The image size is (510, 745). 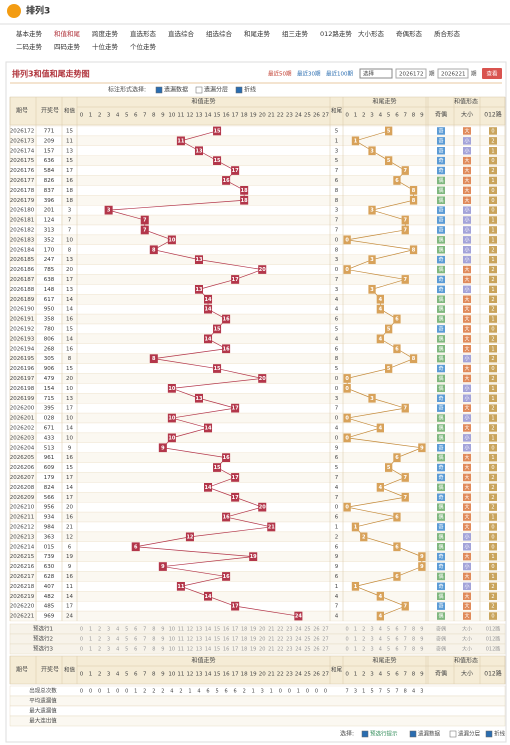 What do you see at coordinates (29, 46) in the screenshot?
I see `nav-link: 二码走势` at bounding box center [29, 46].